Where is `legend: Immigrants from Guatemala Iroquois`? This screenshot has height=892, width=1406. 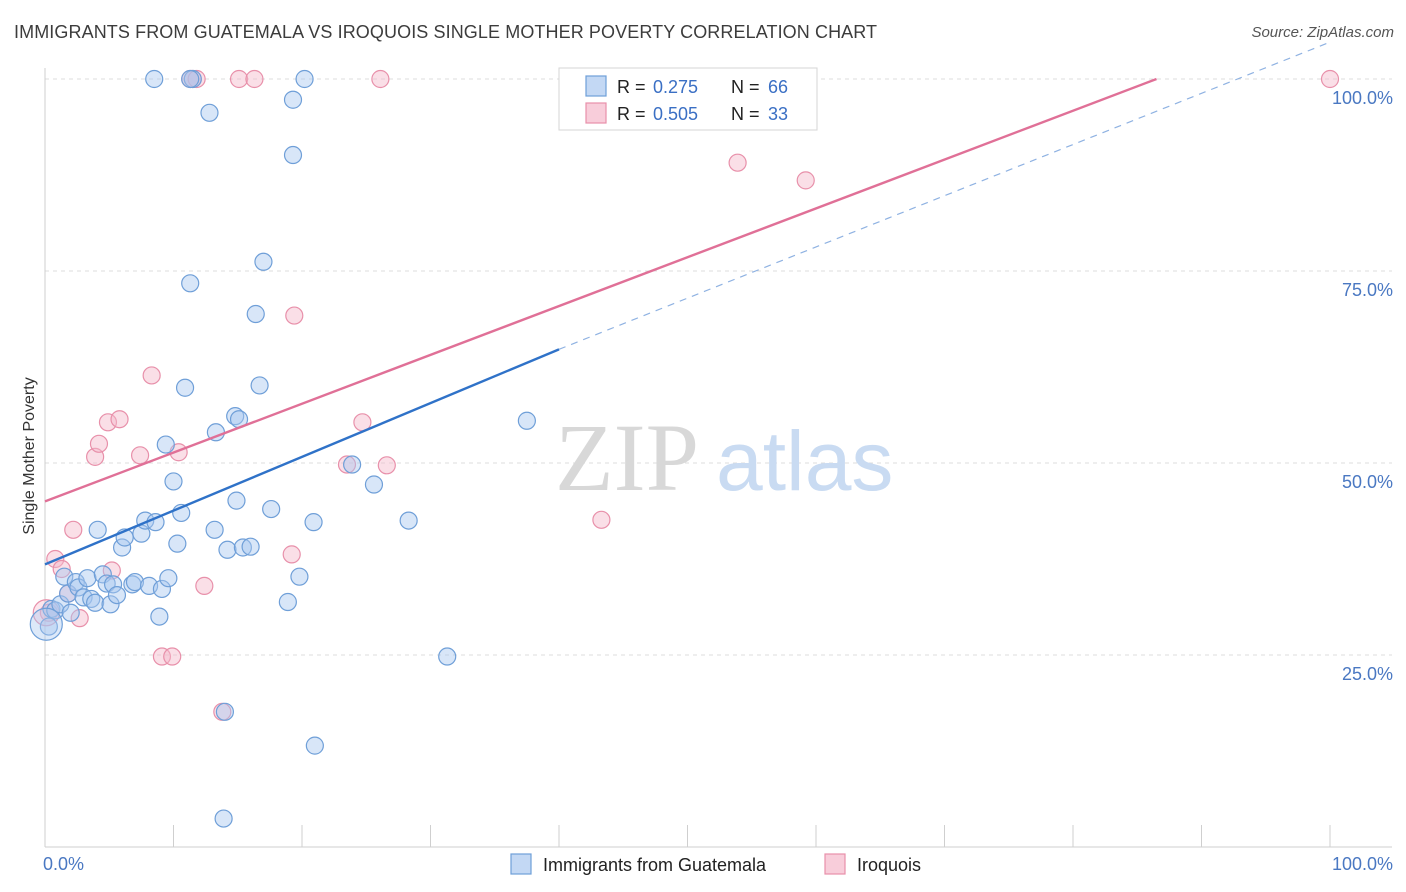 legend: Immigrants from Guatemala Iroquois is located at coordinates (715, 864).